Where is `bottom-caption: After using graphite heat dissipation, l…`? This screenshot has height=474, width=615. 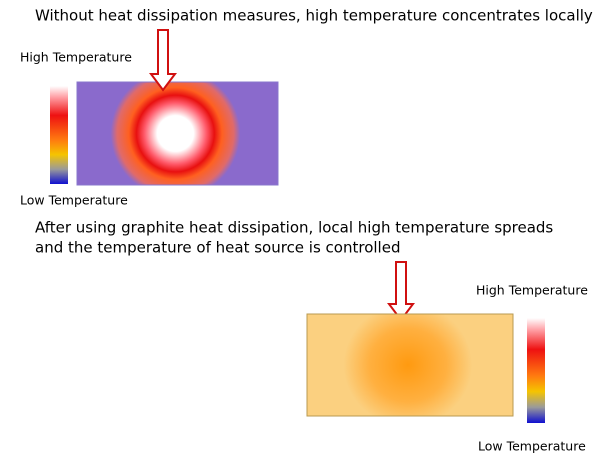 bottom-caption: After using graphite heat dissipation, l… is located at coordinates (294, 228).